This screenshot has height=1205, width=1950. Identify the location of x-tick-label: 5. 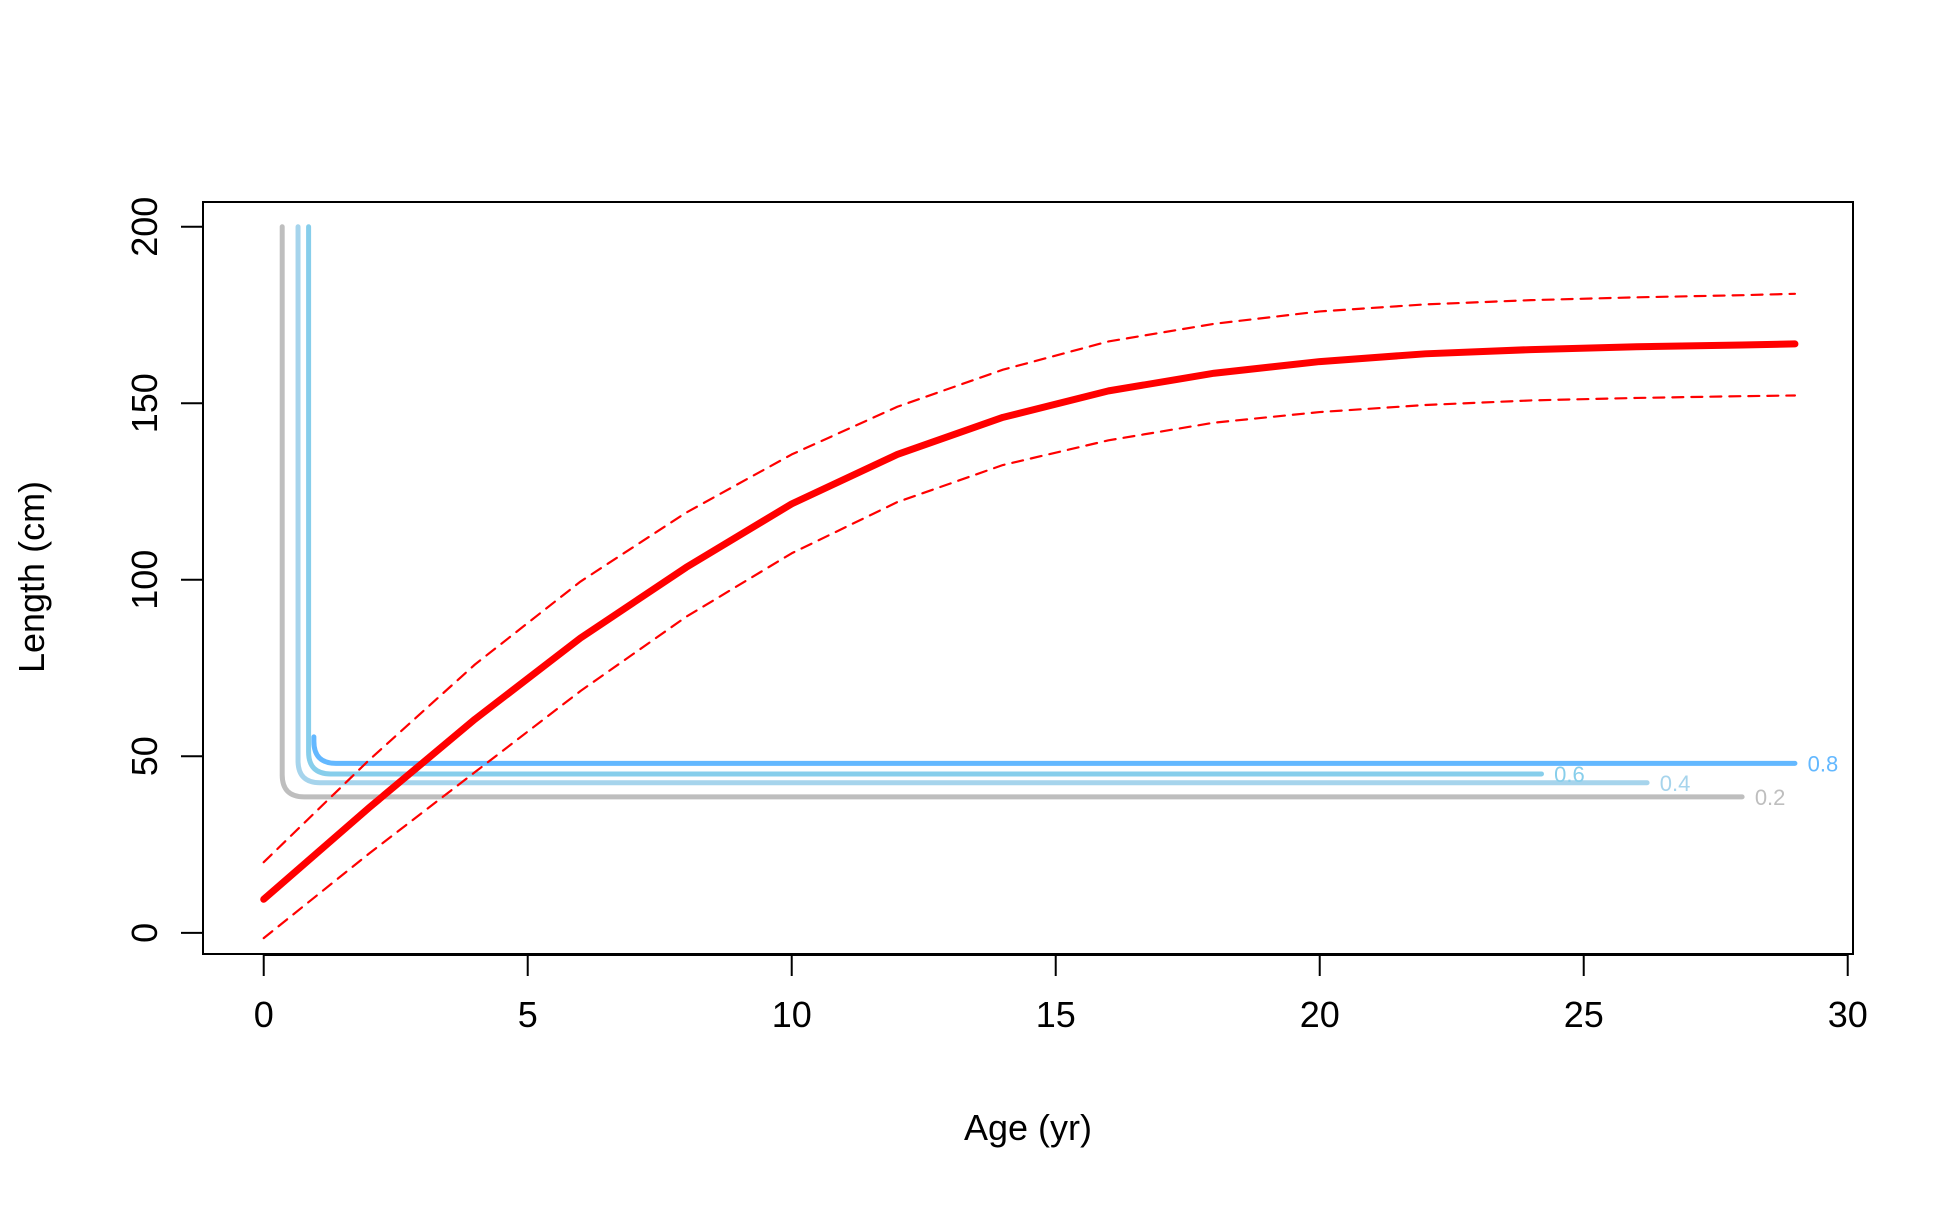
(528, 1014).